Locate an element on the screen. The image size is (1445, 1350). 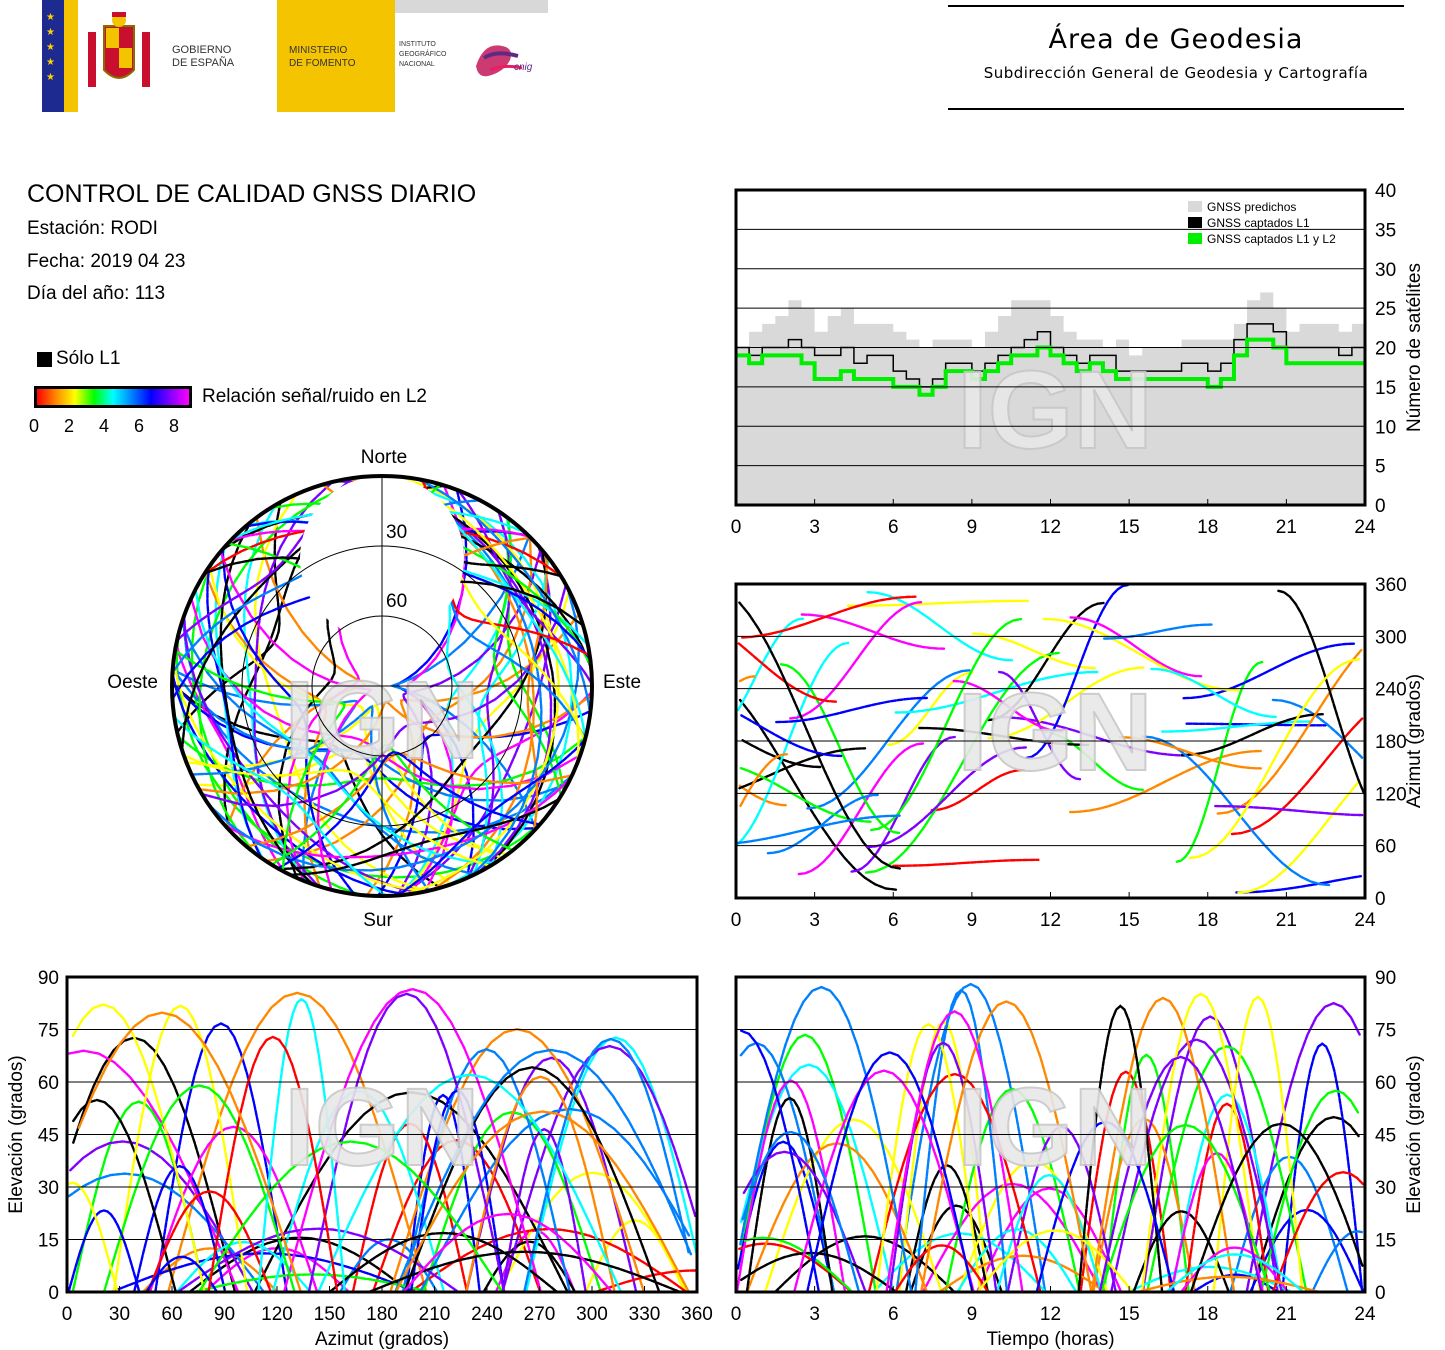
ign-watermark: IGN is located at coordinates (382, 1127).